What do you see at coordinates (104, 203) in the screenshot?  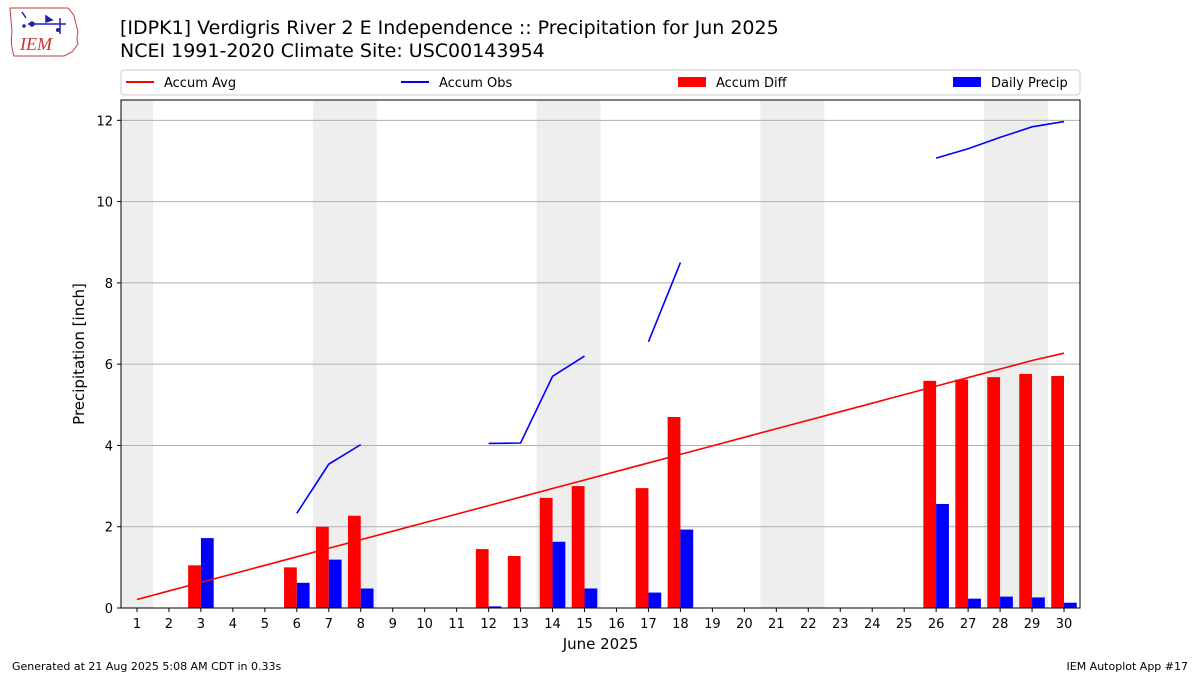 I see `y-tick-label-10: 10` at bounding box center [104, 203].